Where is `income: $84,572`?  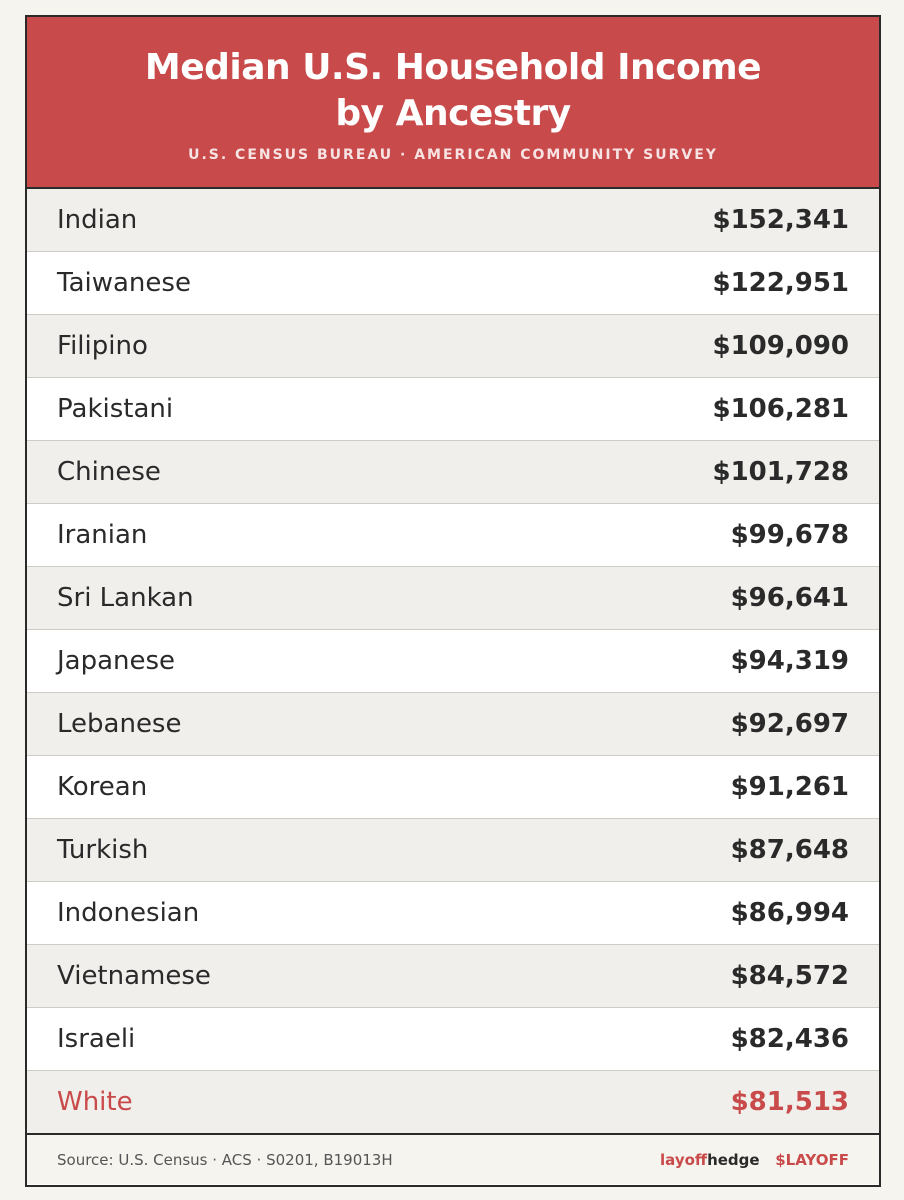
income: $84,572 is located at coordinates (789, 976).